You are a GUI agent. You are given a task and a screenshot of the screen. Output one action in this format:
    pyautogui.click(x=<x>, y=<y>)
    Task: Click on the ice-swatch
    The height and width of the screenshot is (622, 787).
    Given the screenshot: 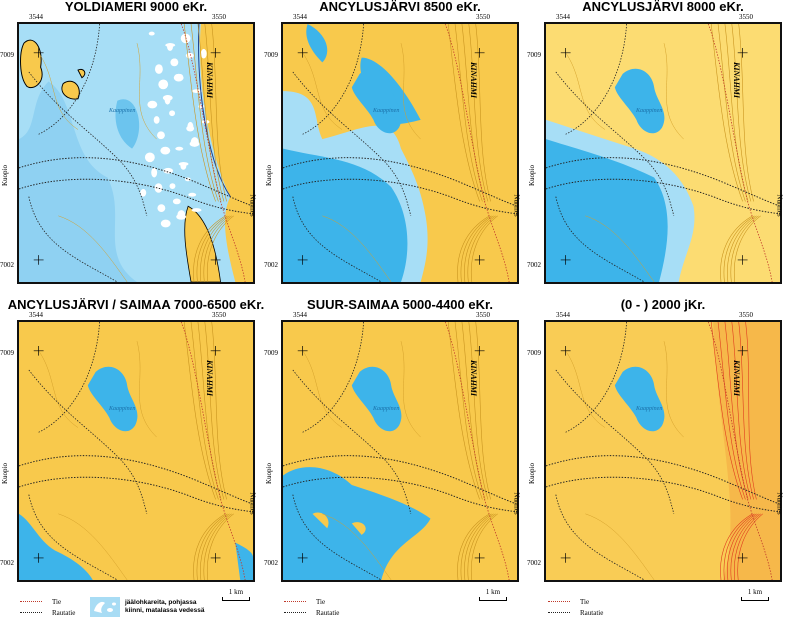 What is the action you would take?
    pyautogui.click(x=105, y=607)
    